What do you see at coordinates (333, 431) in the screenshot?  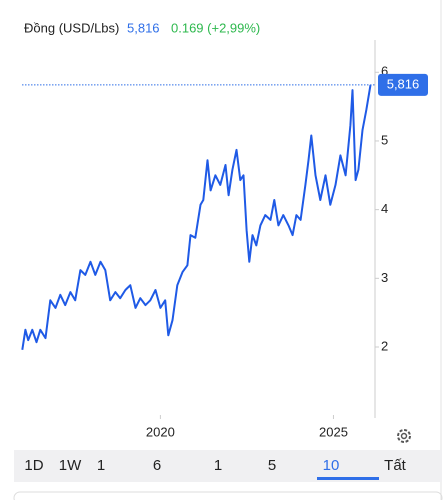 I see `x-tick-label: 2025` at bounding box center [333, 431].